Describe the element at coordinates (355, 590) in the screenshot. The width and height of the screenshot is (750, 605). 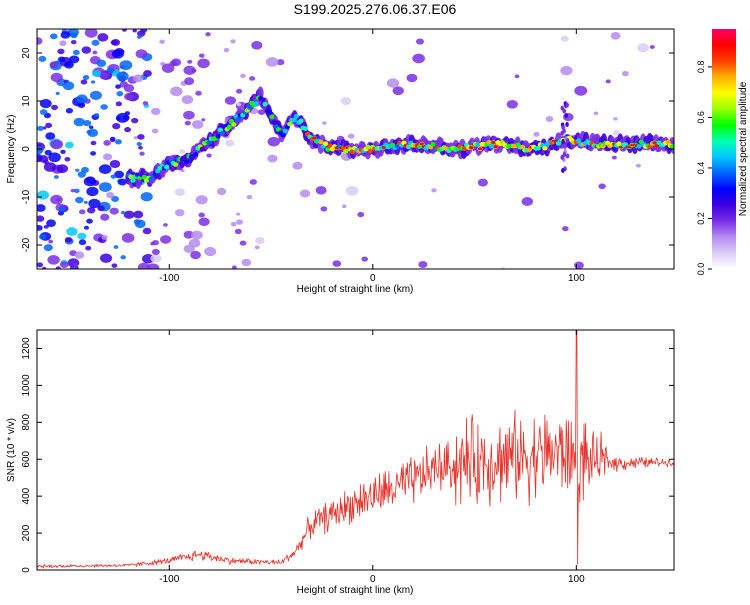
I see `snr-x-label: Height of straight line (km)` at that location.